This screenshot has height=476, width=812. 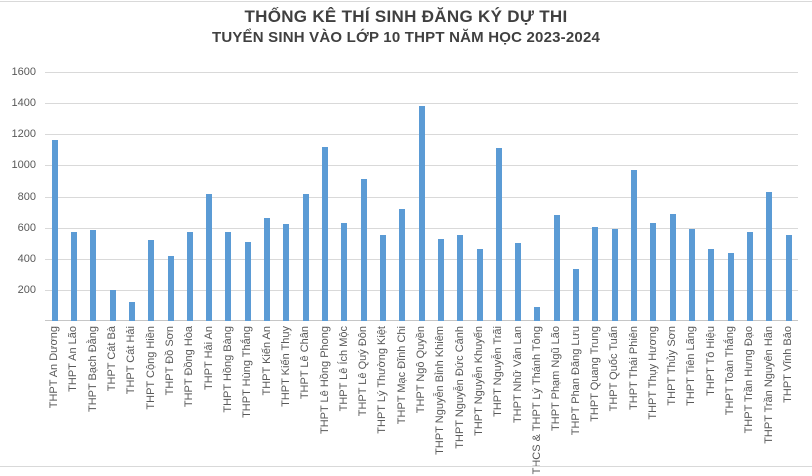 What do you see at coordinates (23, 103) in the screenshot?
I see `y-tick-label: 1400` at bounding box center [23, 103].